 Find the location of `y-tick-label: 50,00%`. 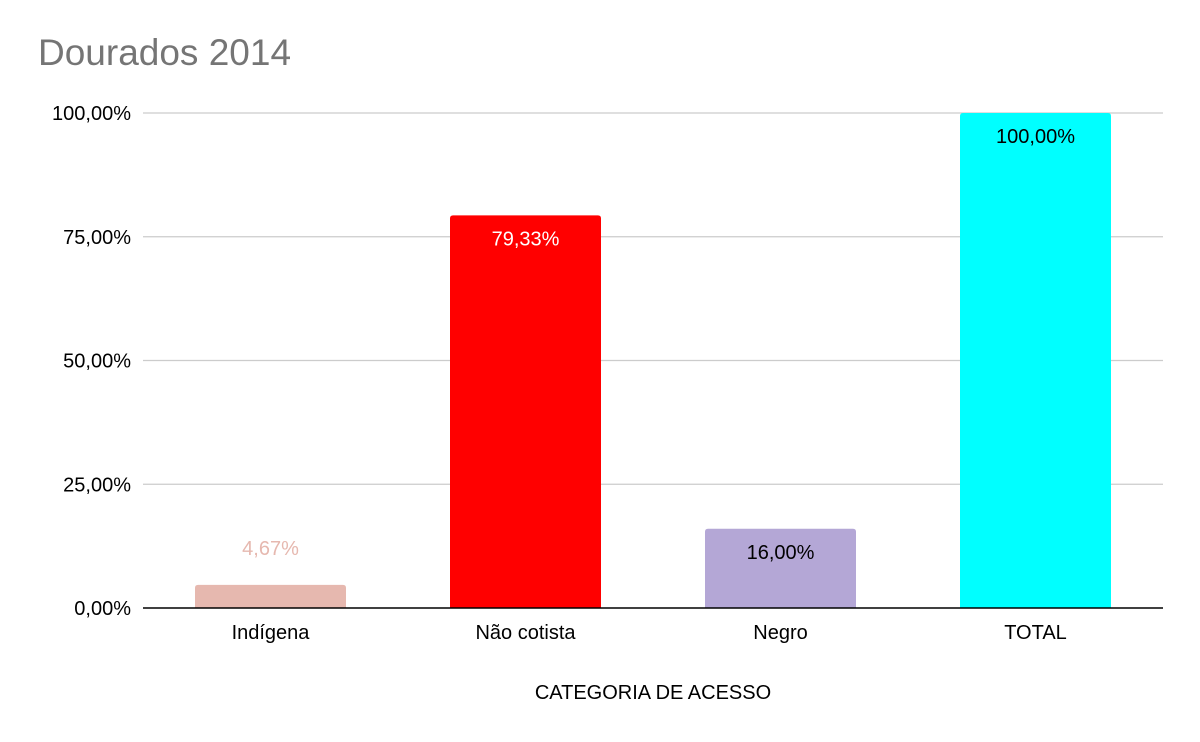

y-tick-label: 50,00% is located at coordinates (97, 362).